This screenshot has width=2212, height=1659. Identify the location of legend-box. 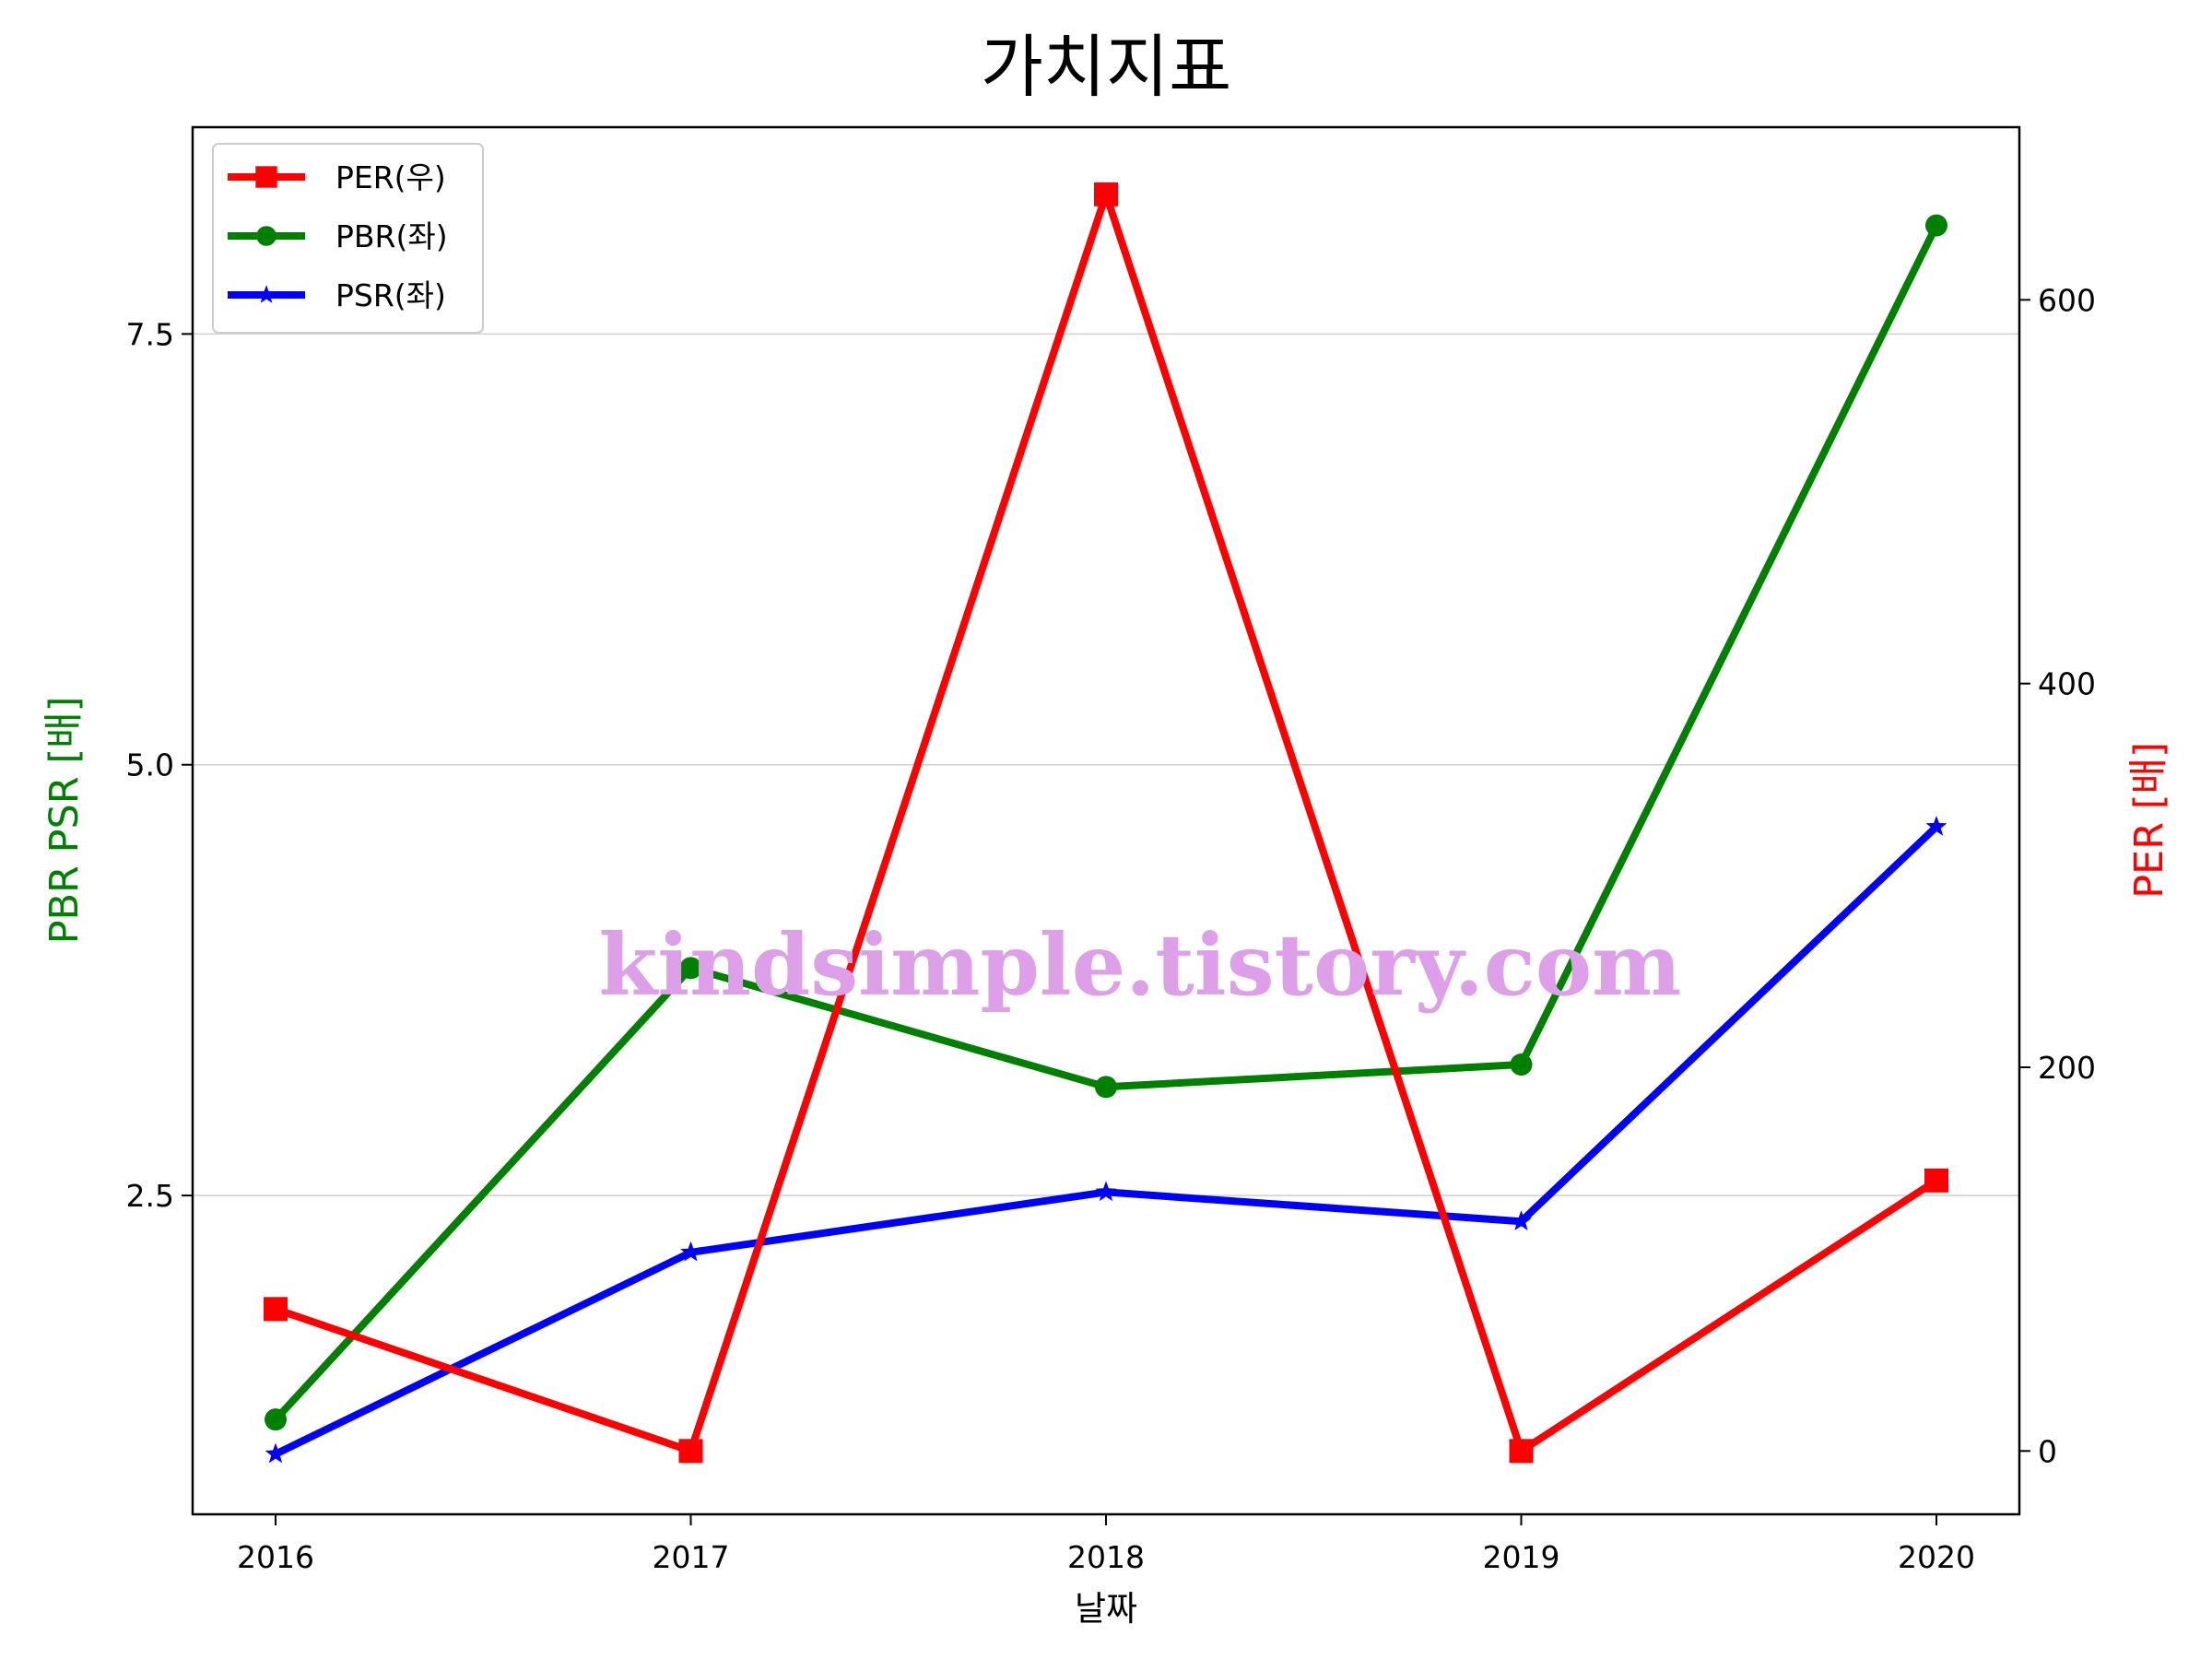
(348, 238).